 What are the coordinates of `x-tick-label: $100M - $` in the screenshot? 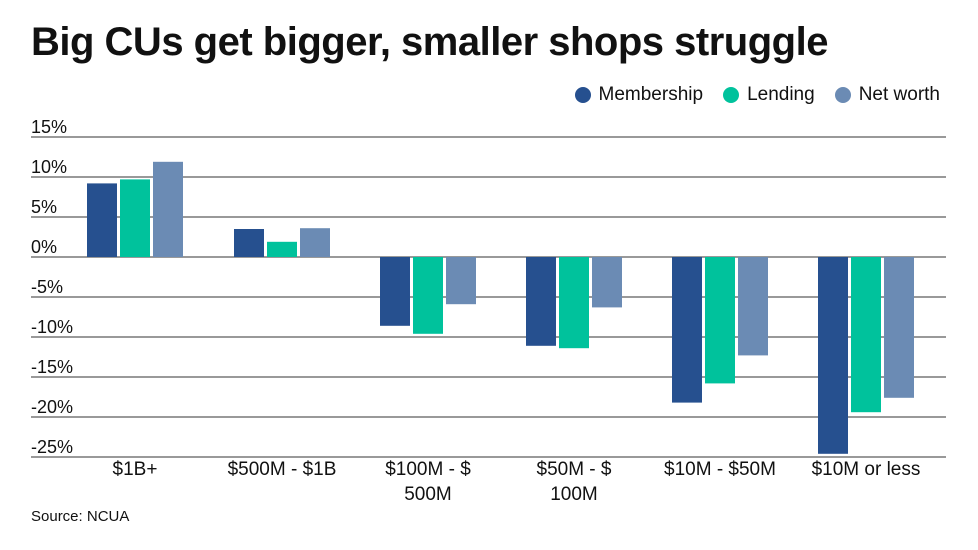 It's located at (428, 469).